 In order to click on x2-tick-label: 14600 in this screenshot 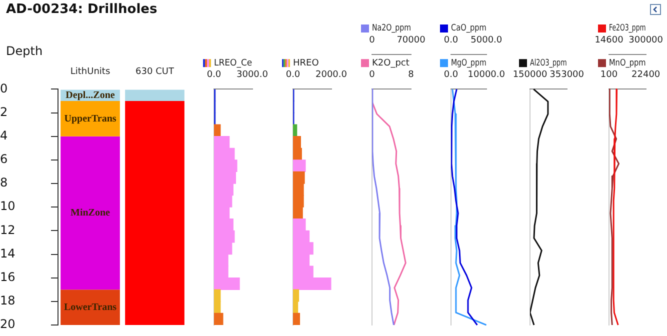, I will do `click(609, 41)`.